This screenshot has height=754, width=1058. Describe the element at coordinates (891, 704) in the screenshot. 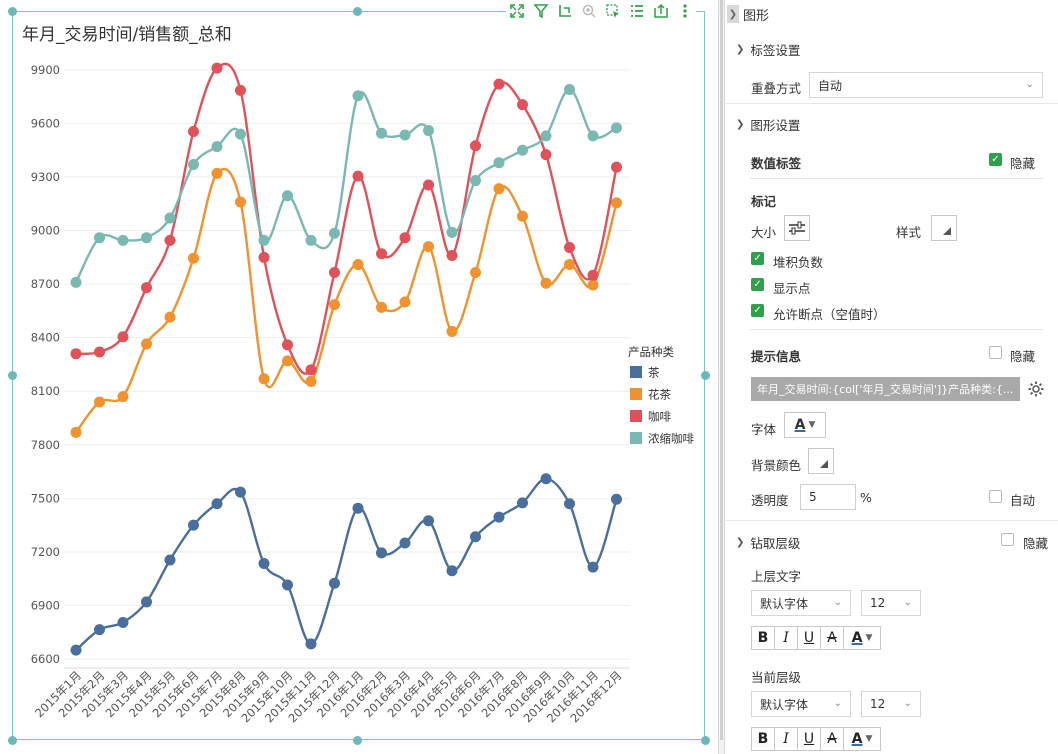

I see `current-size-select: 12 ⌄` at that location.